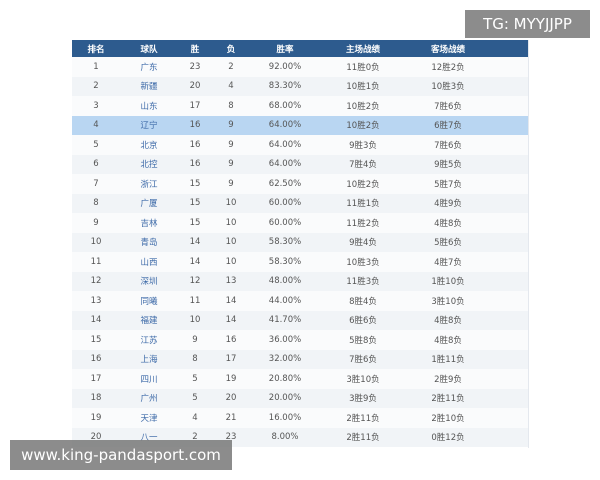 This screenshot has height=480, width=600. What do you see at coordinates (285, 49) in the screenshot?
I see `header-cell: 胜率` at bounding box center [285, 49].